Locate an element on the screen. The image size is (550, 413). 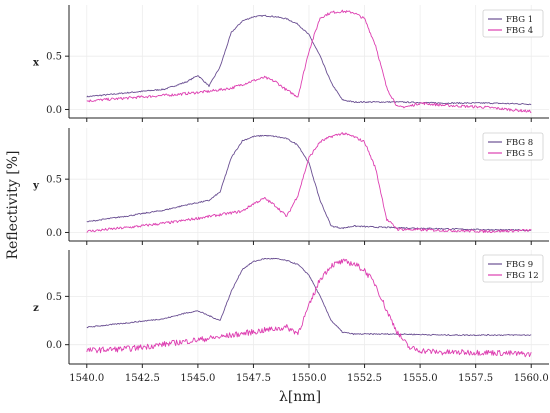
x-tick-label: 1560.0 is located at coordinates (531, 378).